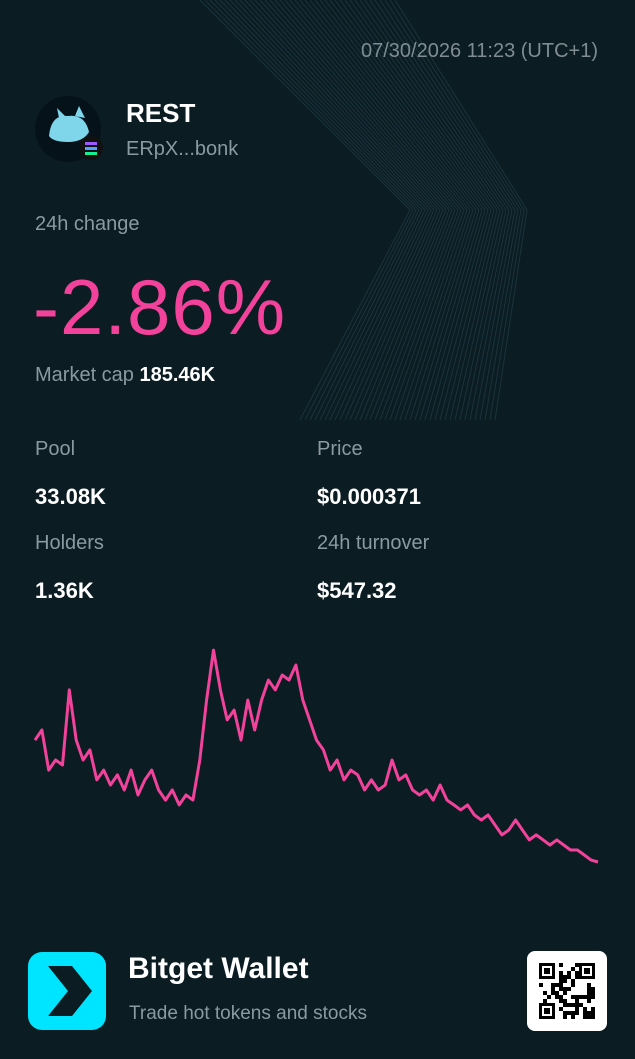 This screenshot has width=635, height=1059. I want to click on market-cap: Market cap 185.46K, so click(125, 375).